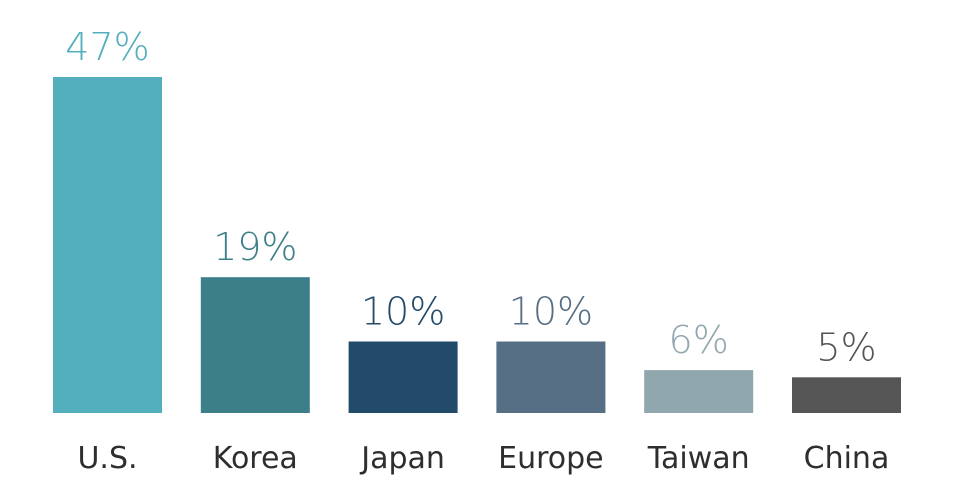  I want to click on category-label-korea: Korea, so click(255, 458).